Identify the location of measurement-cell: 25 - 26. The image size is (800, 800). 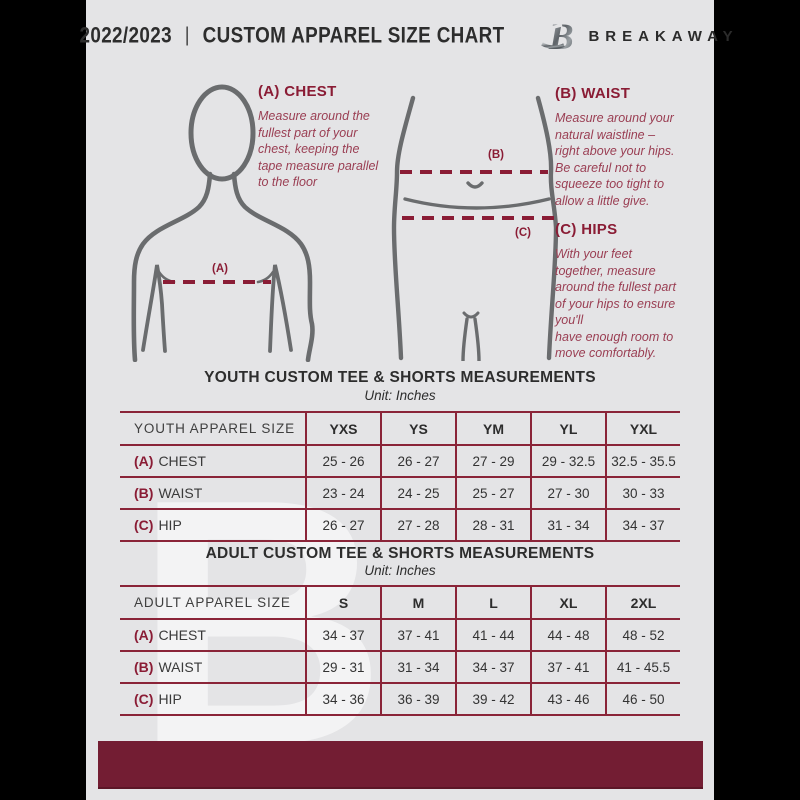
(343, 461).